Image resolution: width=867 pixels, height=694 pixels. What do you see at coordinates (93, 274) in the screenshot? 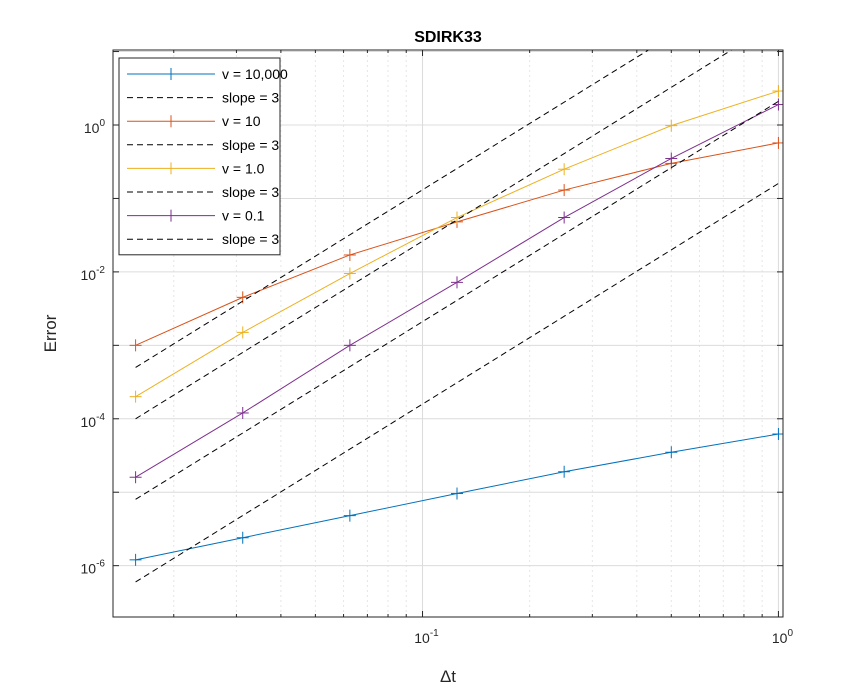
I see `y-tick-label: 10⁻²` at bounding box center [93, 274].